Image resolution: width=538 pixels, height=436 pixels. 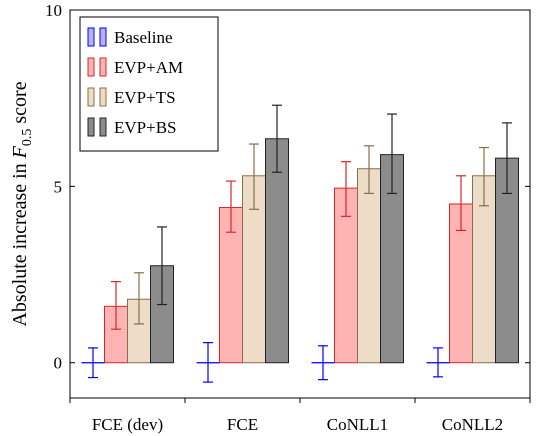 I want to click on legend-label: EVP+AM, so click(x=148, y=67).